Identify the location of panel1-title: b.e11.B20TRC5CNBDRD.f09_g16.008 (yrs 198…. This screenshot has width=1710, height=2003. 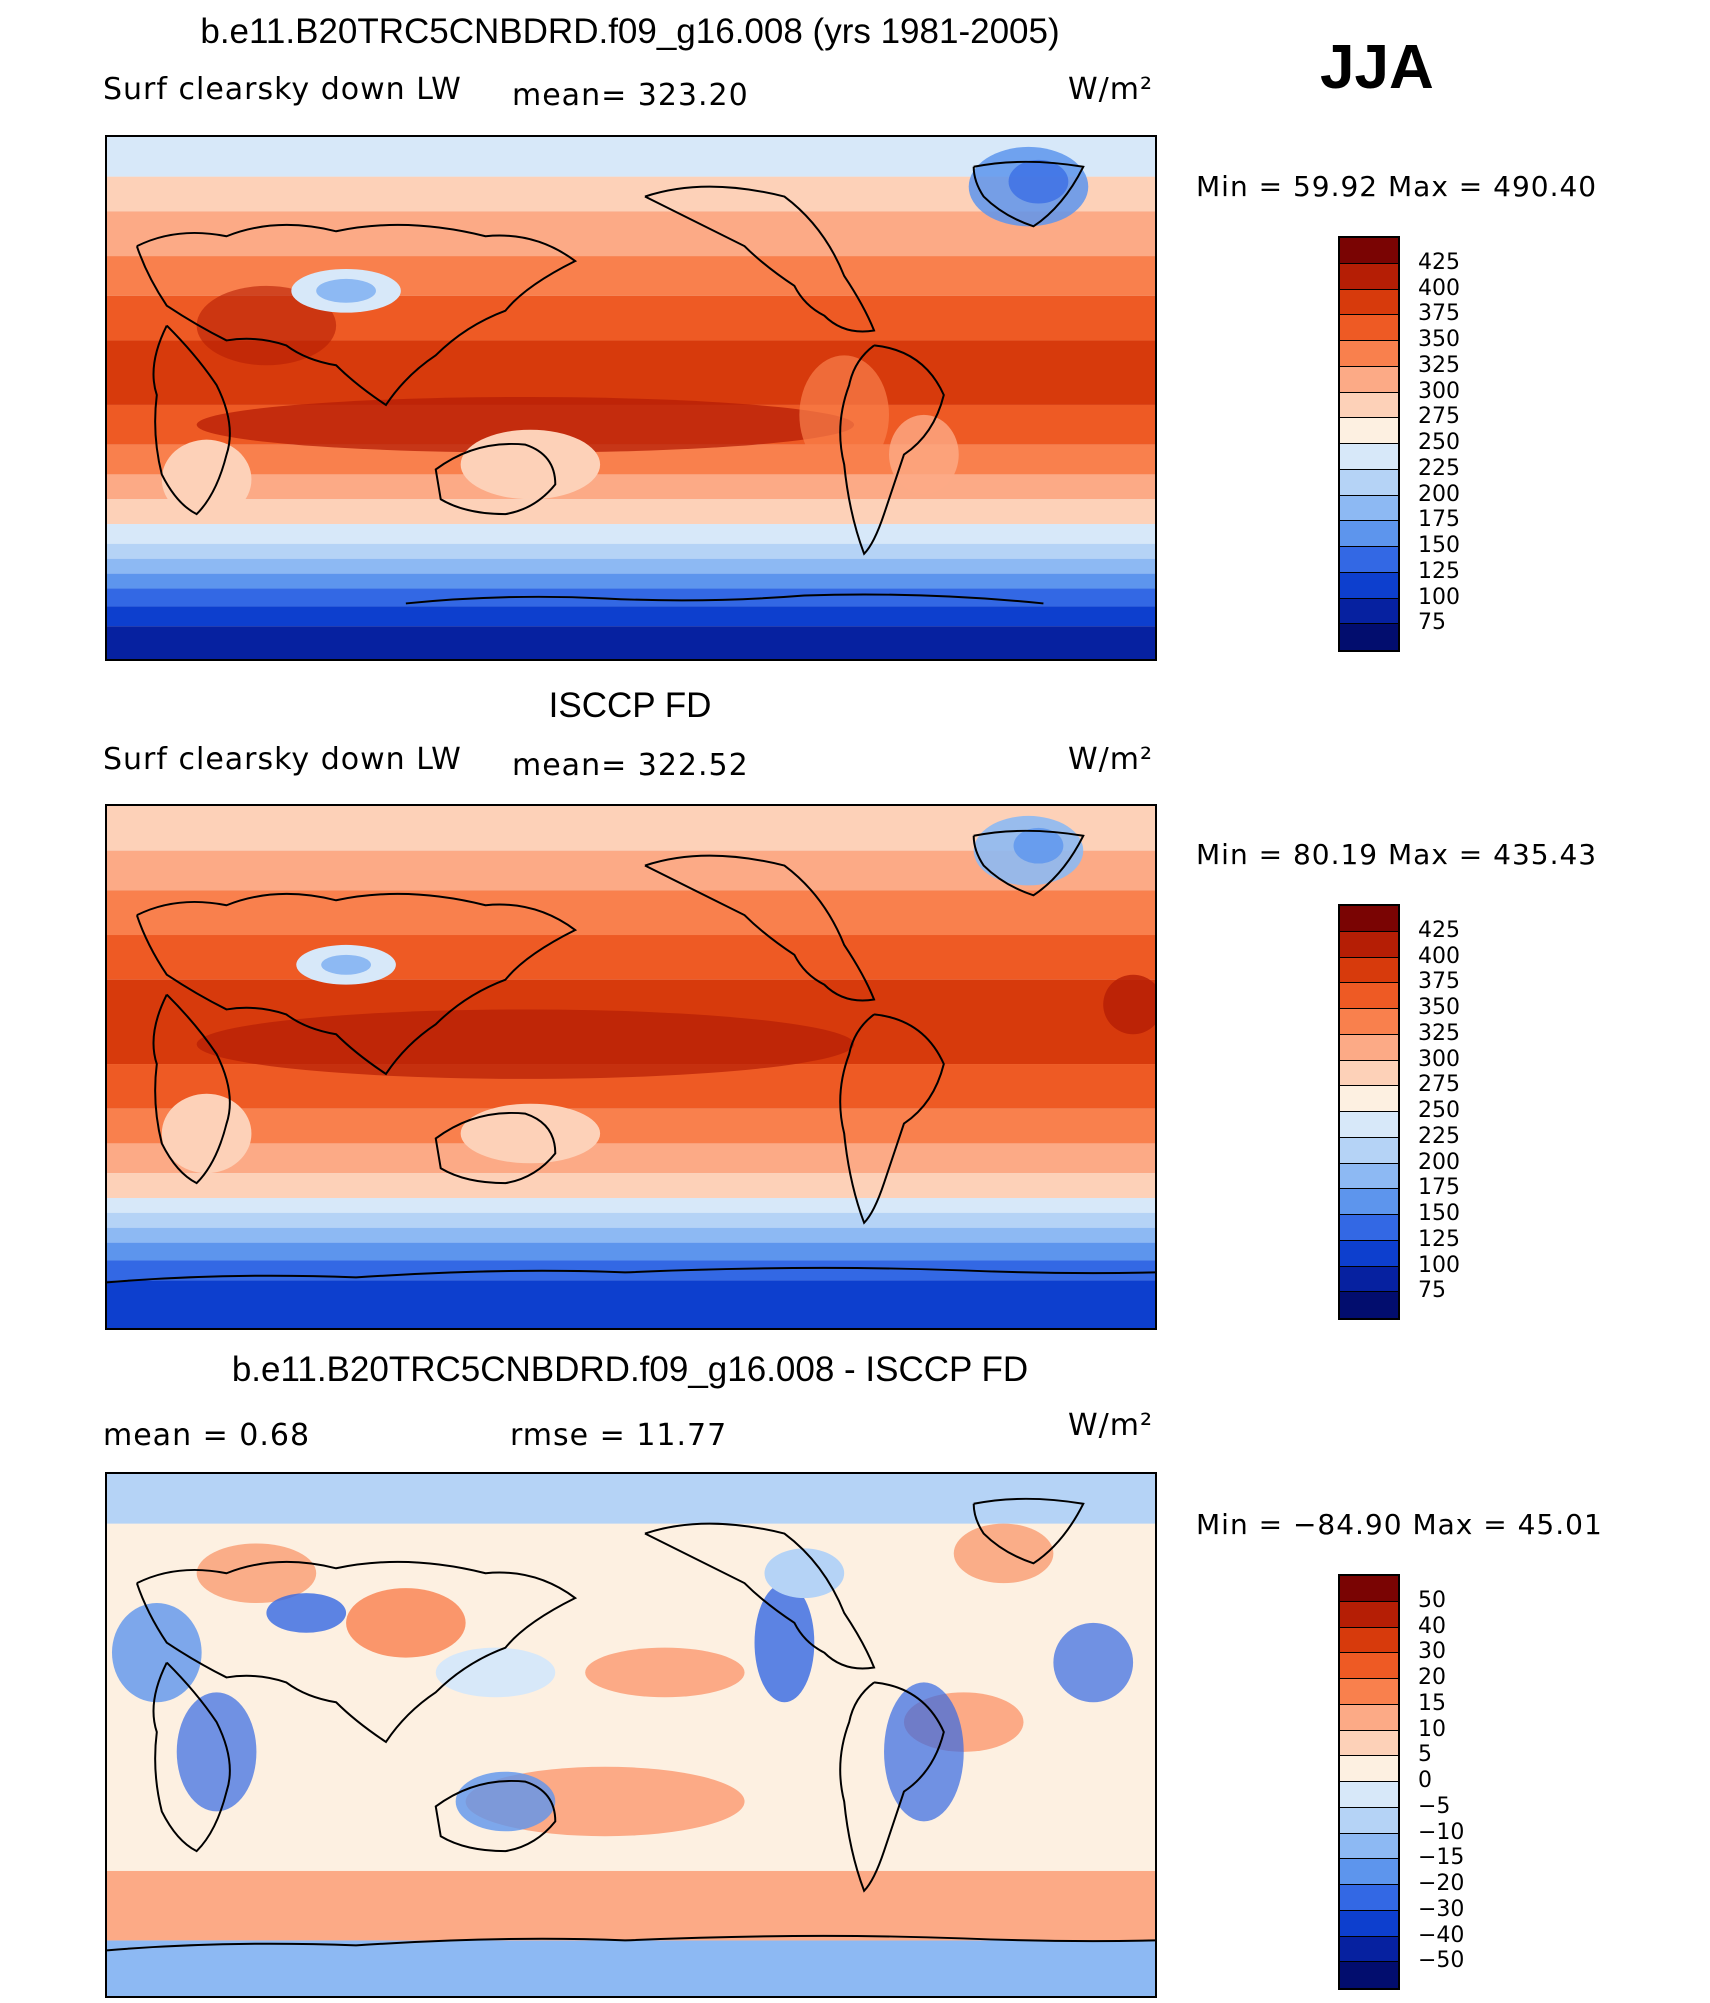
(630, 31).